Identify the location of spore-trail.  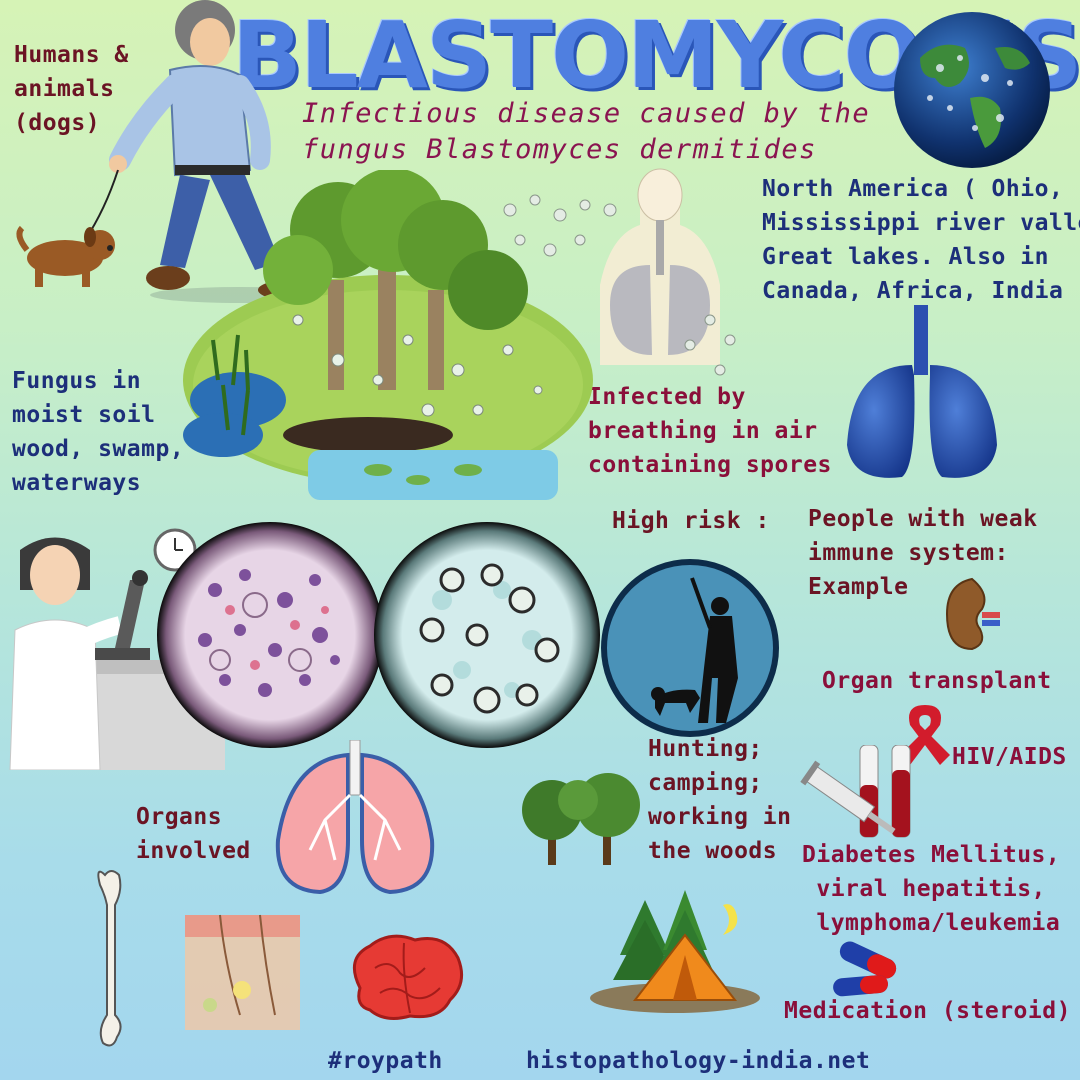
(619, 285).